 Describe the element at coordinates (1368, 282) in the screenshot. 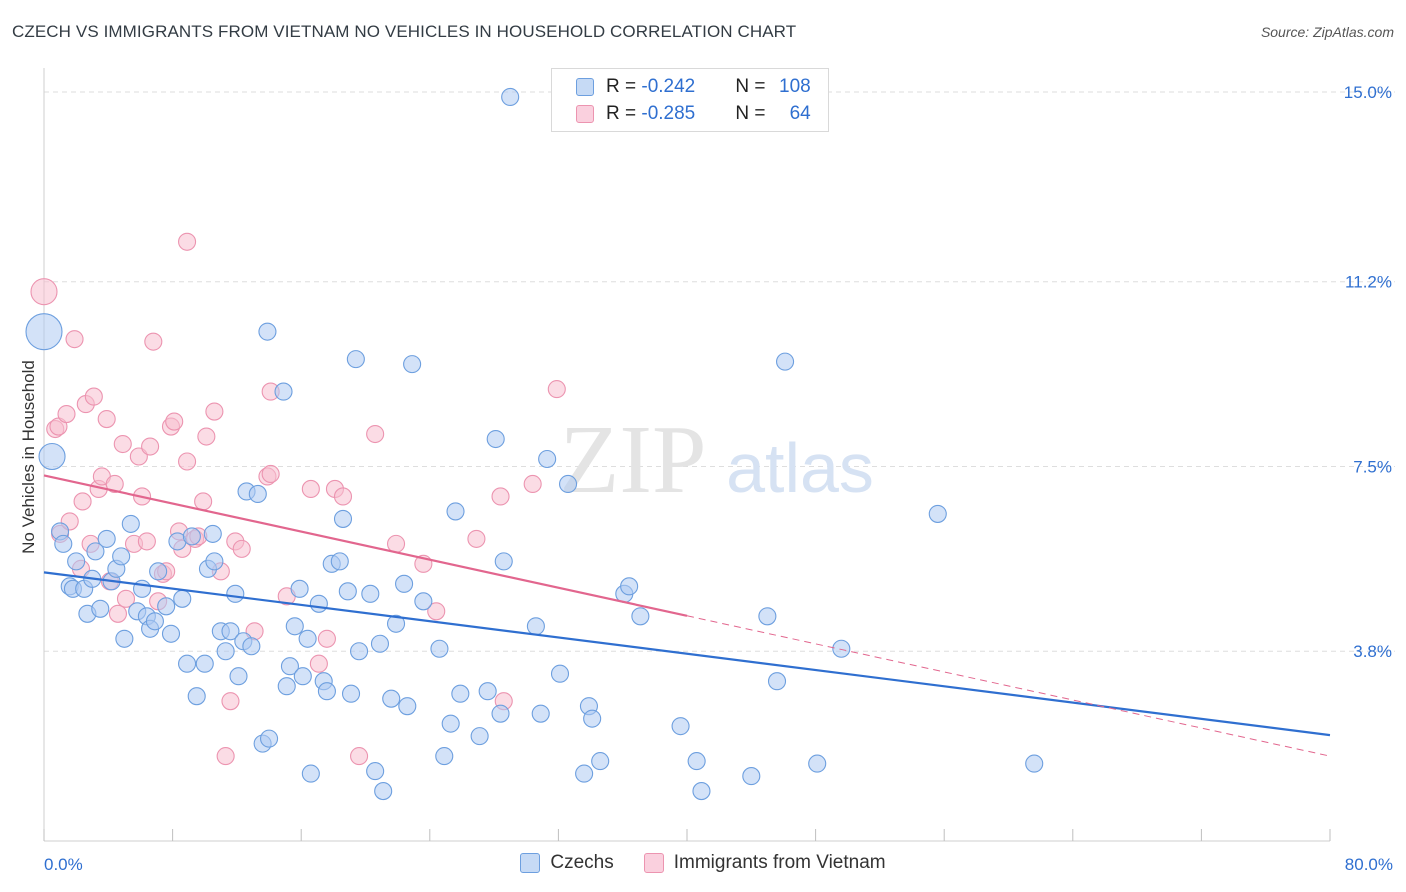

I see `y-tick-label: 11.2%` at that location.